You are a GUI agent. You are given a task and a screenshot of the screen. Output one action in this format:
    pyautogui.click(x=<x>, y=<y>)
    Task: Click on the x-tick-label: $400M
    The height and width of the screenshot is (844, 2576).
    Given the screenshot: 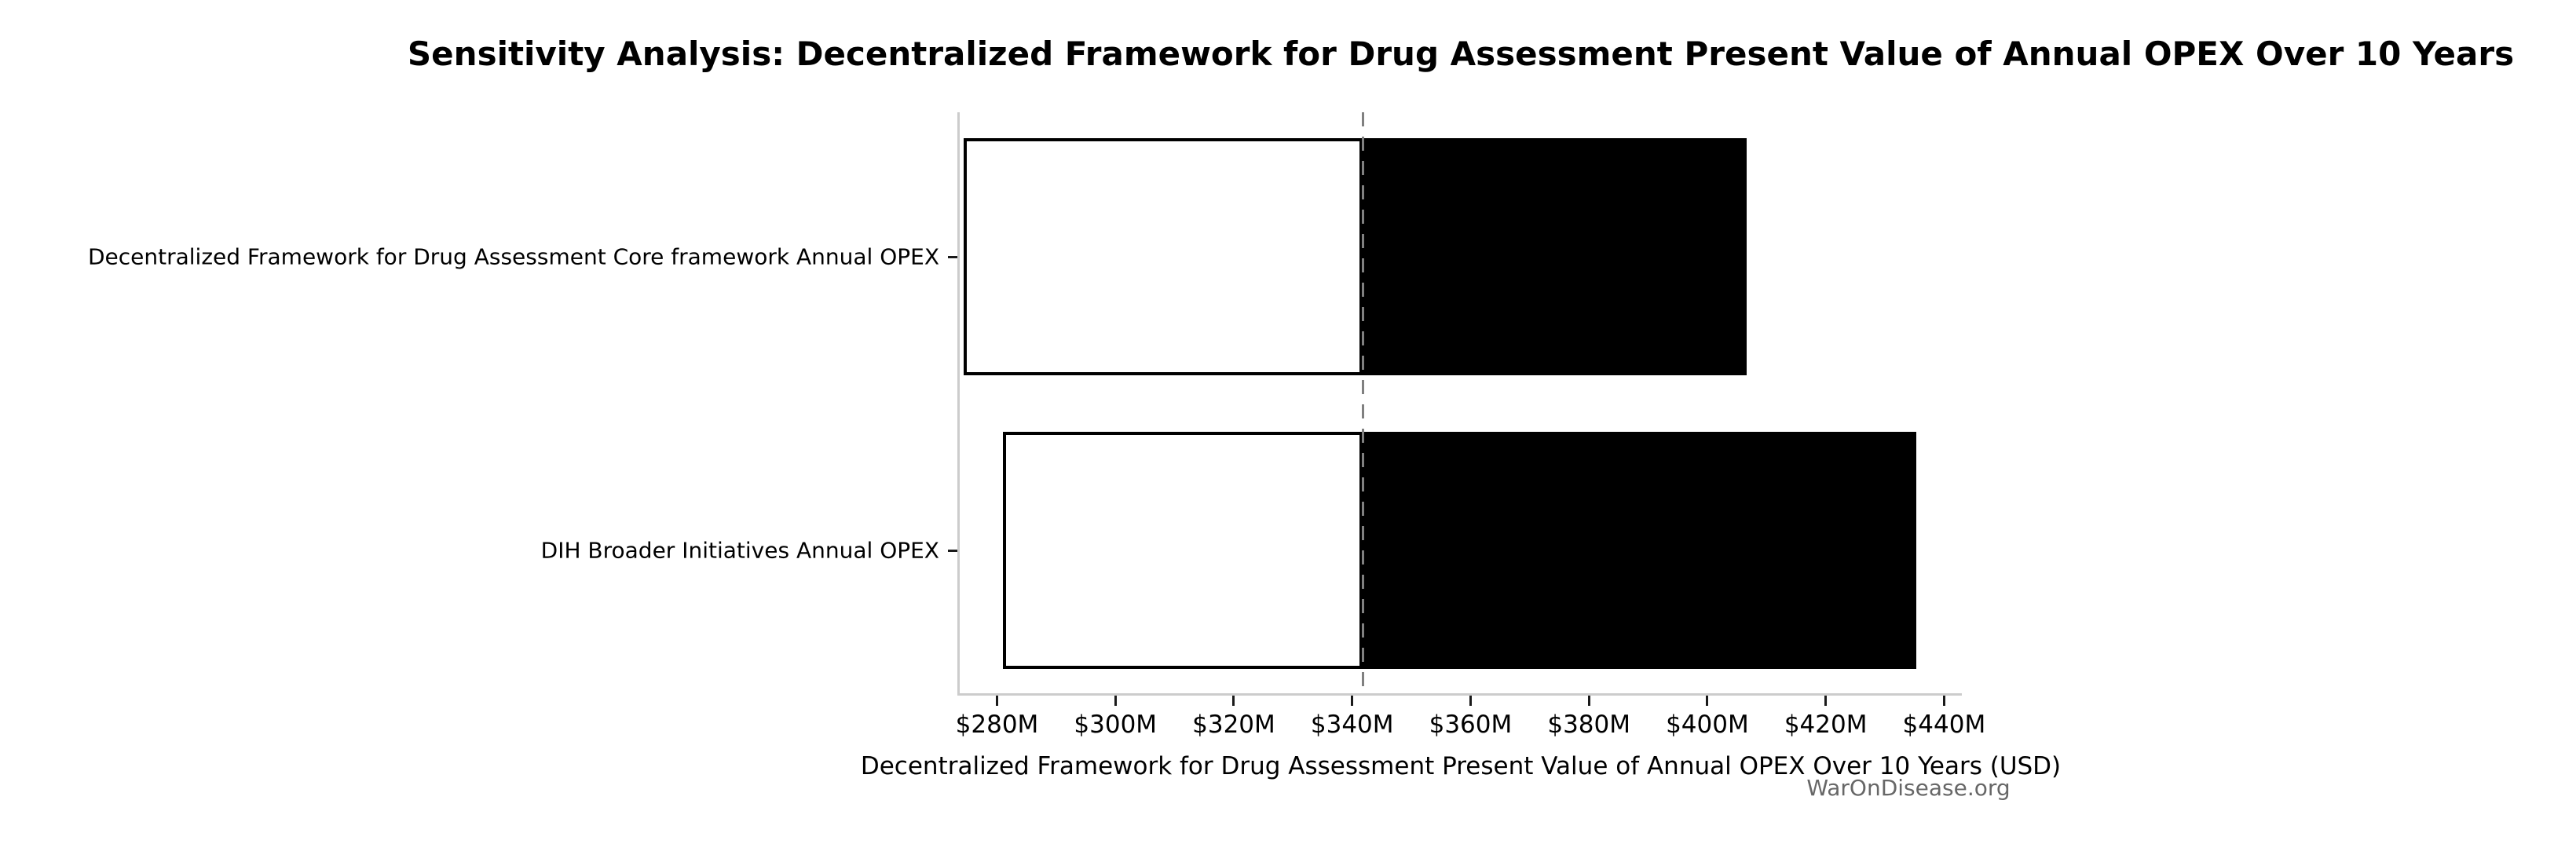 What is the action you would take?
    pyautogui.click(x=1708, y=725)
    